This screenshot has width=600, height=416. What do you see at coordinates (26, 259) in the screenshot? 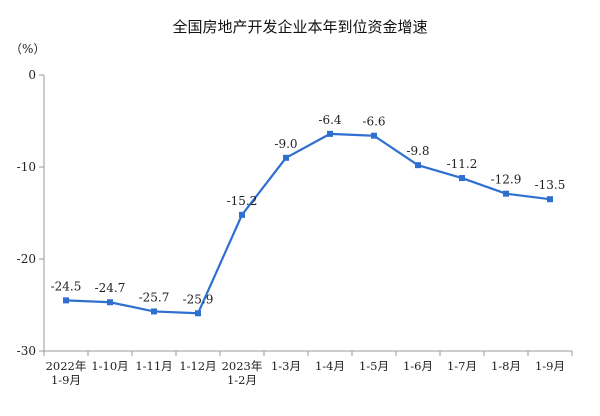
I see `y-tick-label: -20` at bounding box center [26, 259].